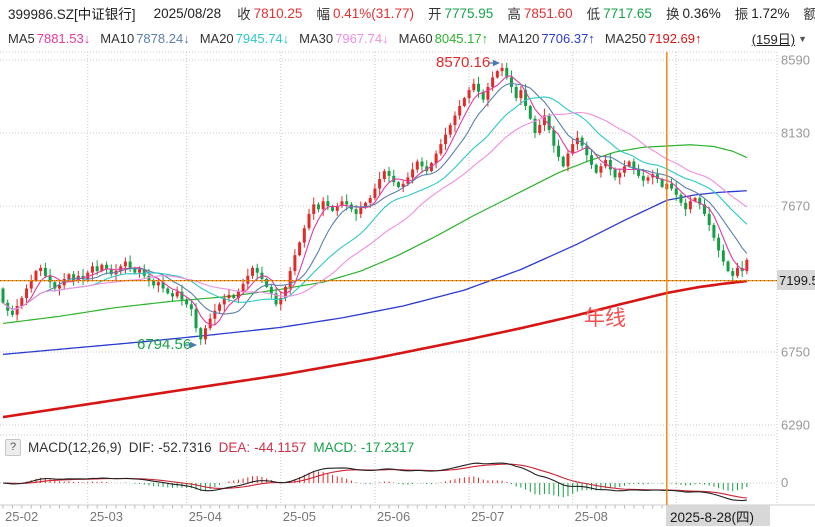  I want to click on svg-text: 0, so click(784, 482).